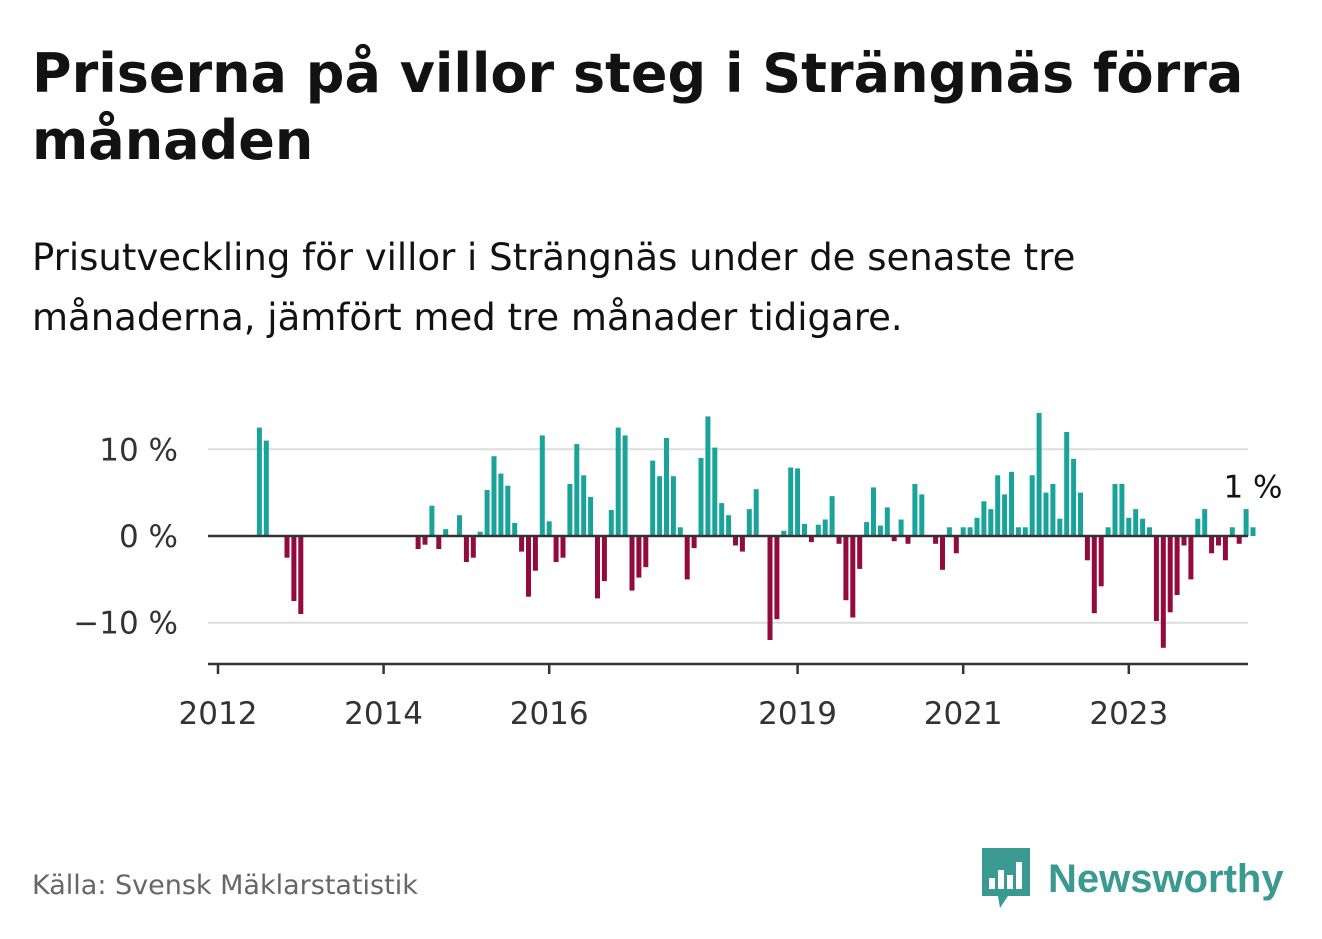  I want to click on x-tick-label: 2021, so click(963, 714).